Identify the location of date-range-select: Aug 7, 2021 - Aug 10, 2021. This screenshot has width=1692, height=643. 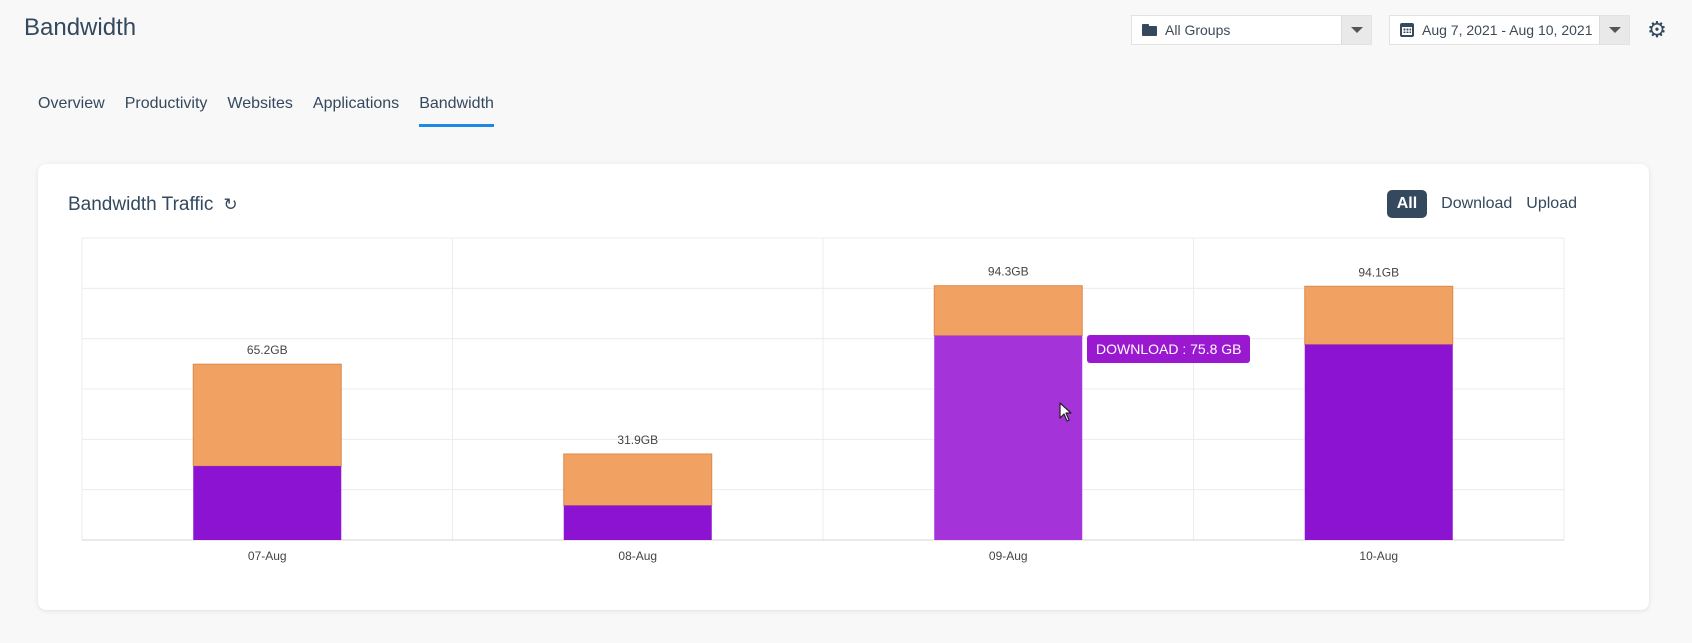
(1509, 30).